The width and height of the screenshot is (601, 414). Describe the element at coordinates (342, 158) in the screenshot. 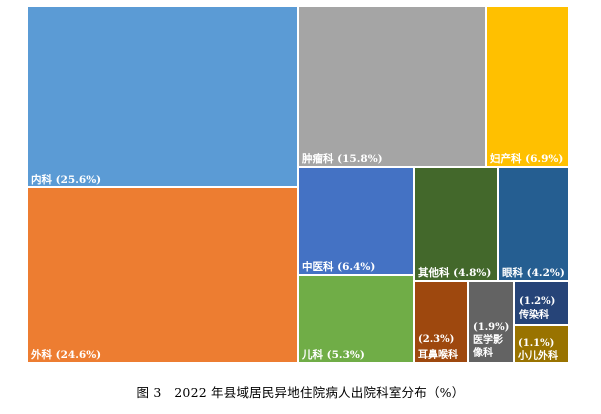

I see `treemap-label-2: 肿瘤科 (15.8%)` at that location.